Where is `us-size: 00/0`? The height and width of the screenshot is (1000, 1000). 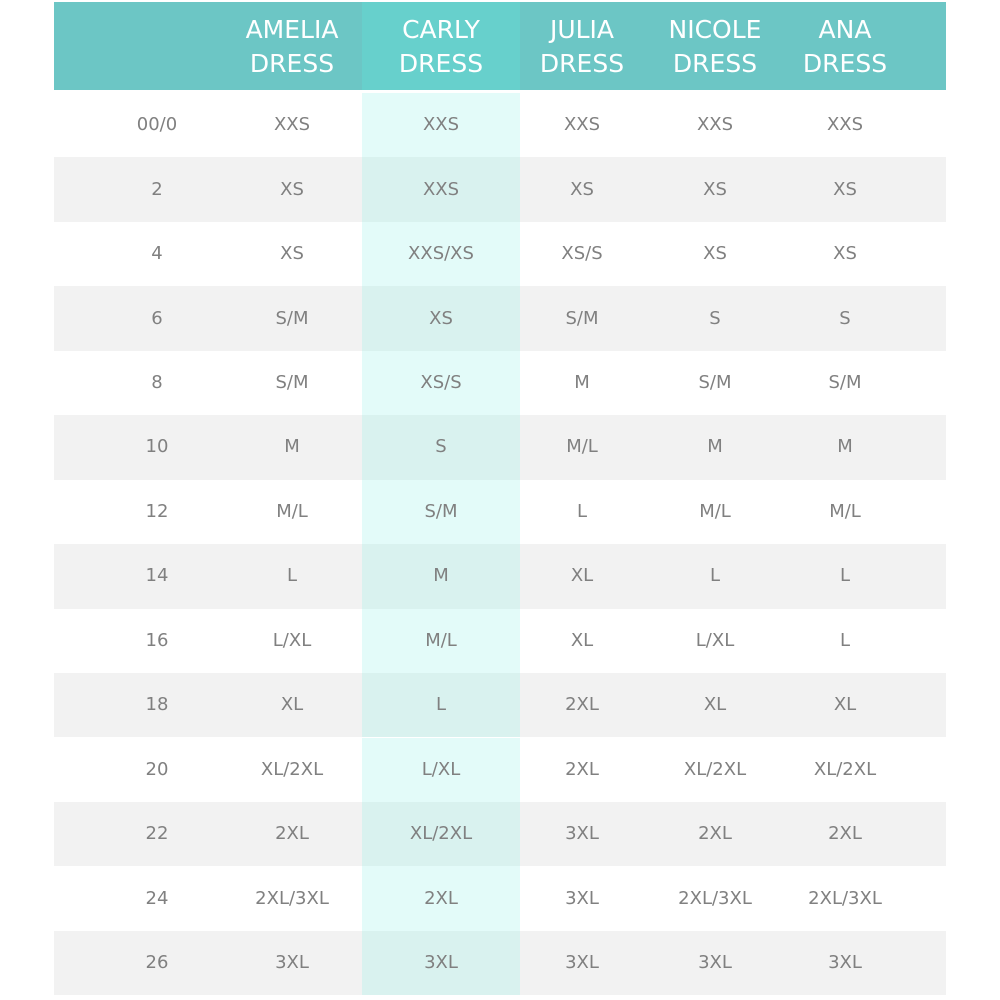
us-size: 00/0 is located at coordinates (157, 125).